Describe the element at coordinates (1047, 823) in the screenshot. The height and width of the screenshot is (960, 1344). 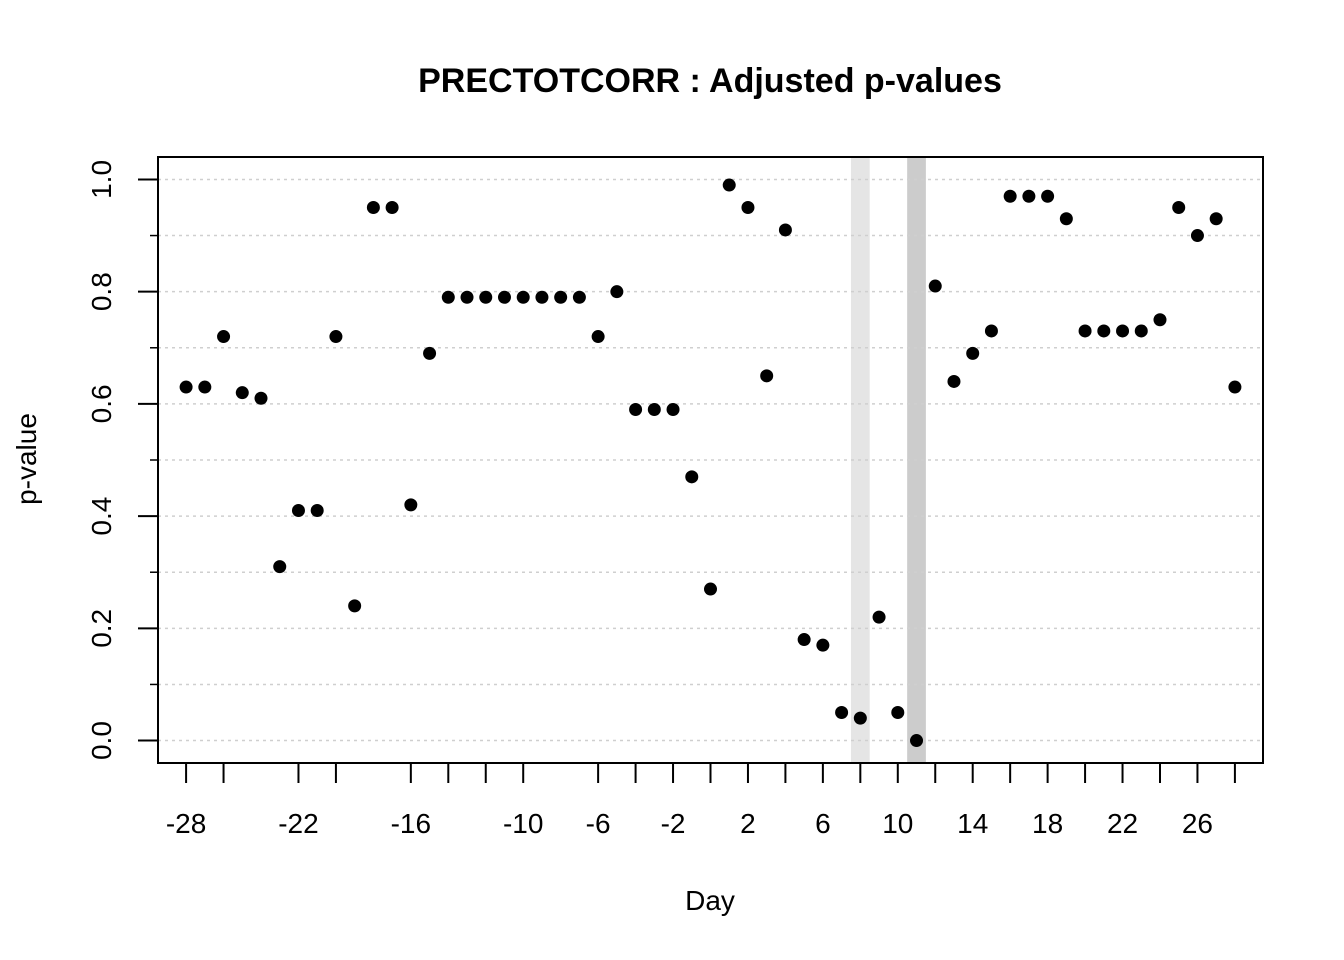
I see `x-tick-label: 18` at that location.